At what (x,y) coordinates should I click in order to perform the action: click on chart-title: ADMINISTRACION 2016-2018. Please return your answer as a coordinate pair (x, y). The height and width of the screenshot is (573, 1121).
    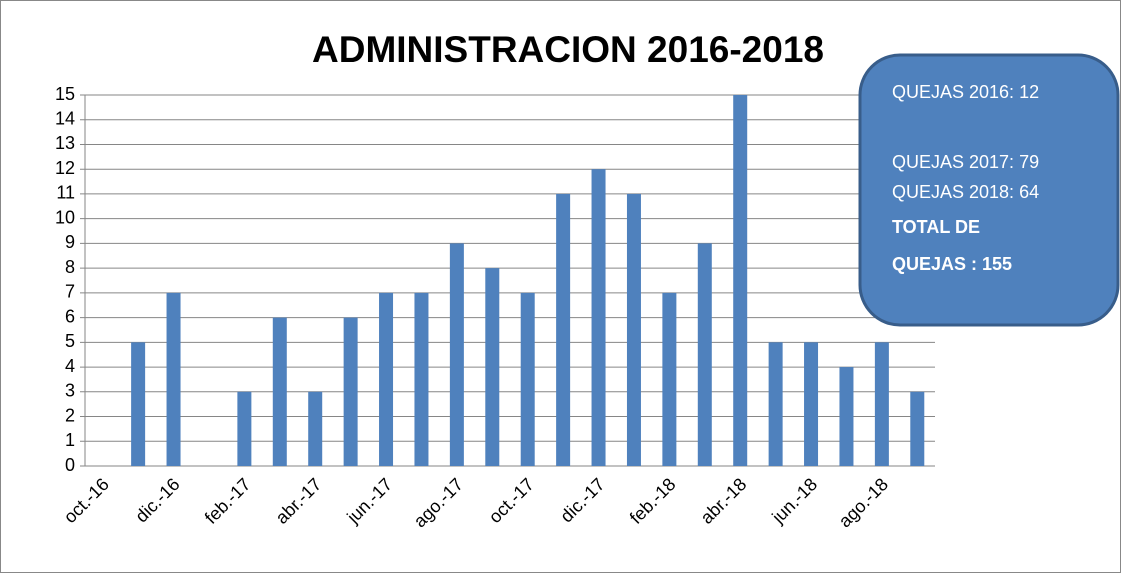
    Looking at the image, I should click on (568, 49).